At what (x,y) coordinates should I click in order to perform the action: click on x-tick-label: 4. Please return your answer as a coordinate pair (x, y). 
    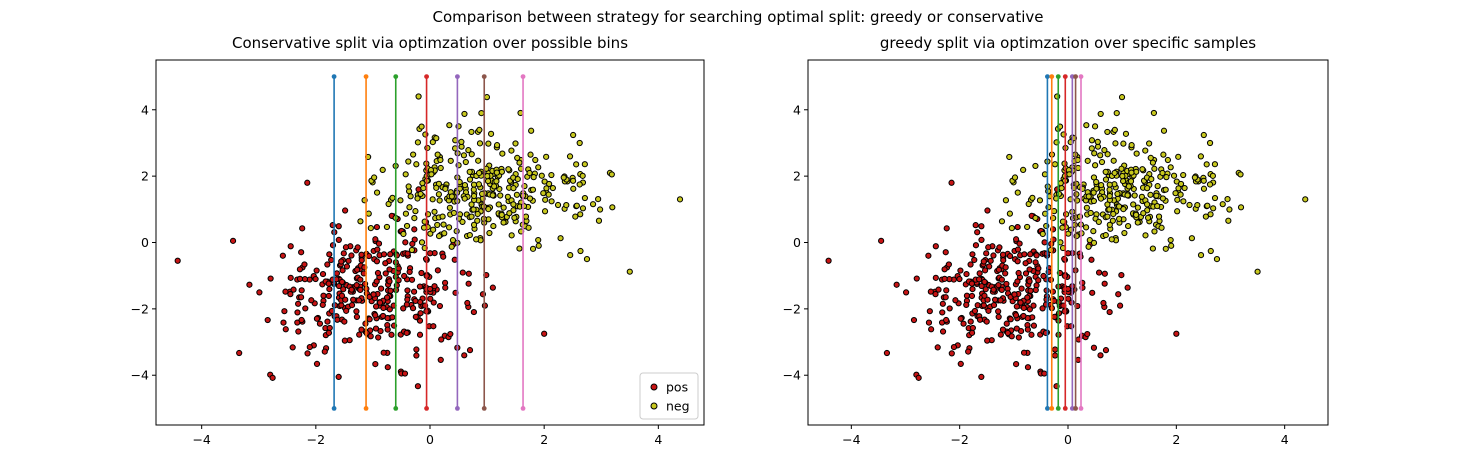
    Looking at the image, I should click on (658, 439).